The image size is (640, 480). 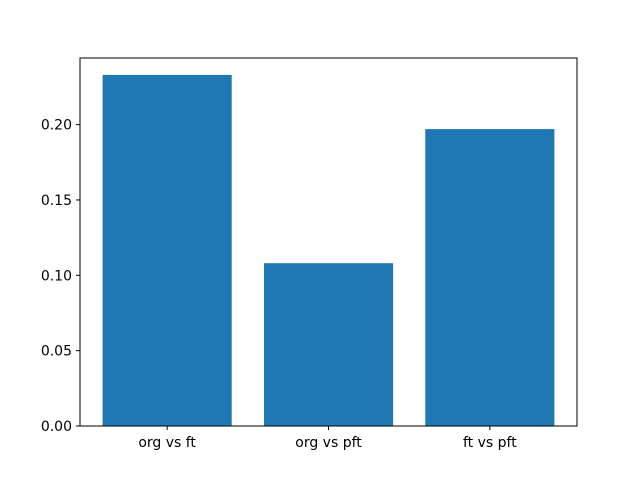 I want to click on x-tick-label: org vs pft, so click(x=328, y=443).